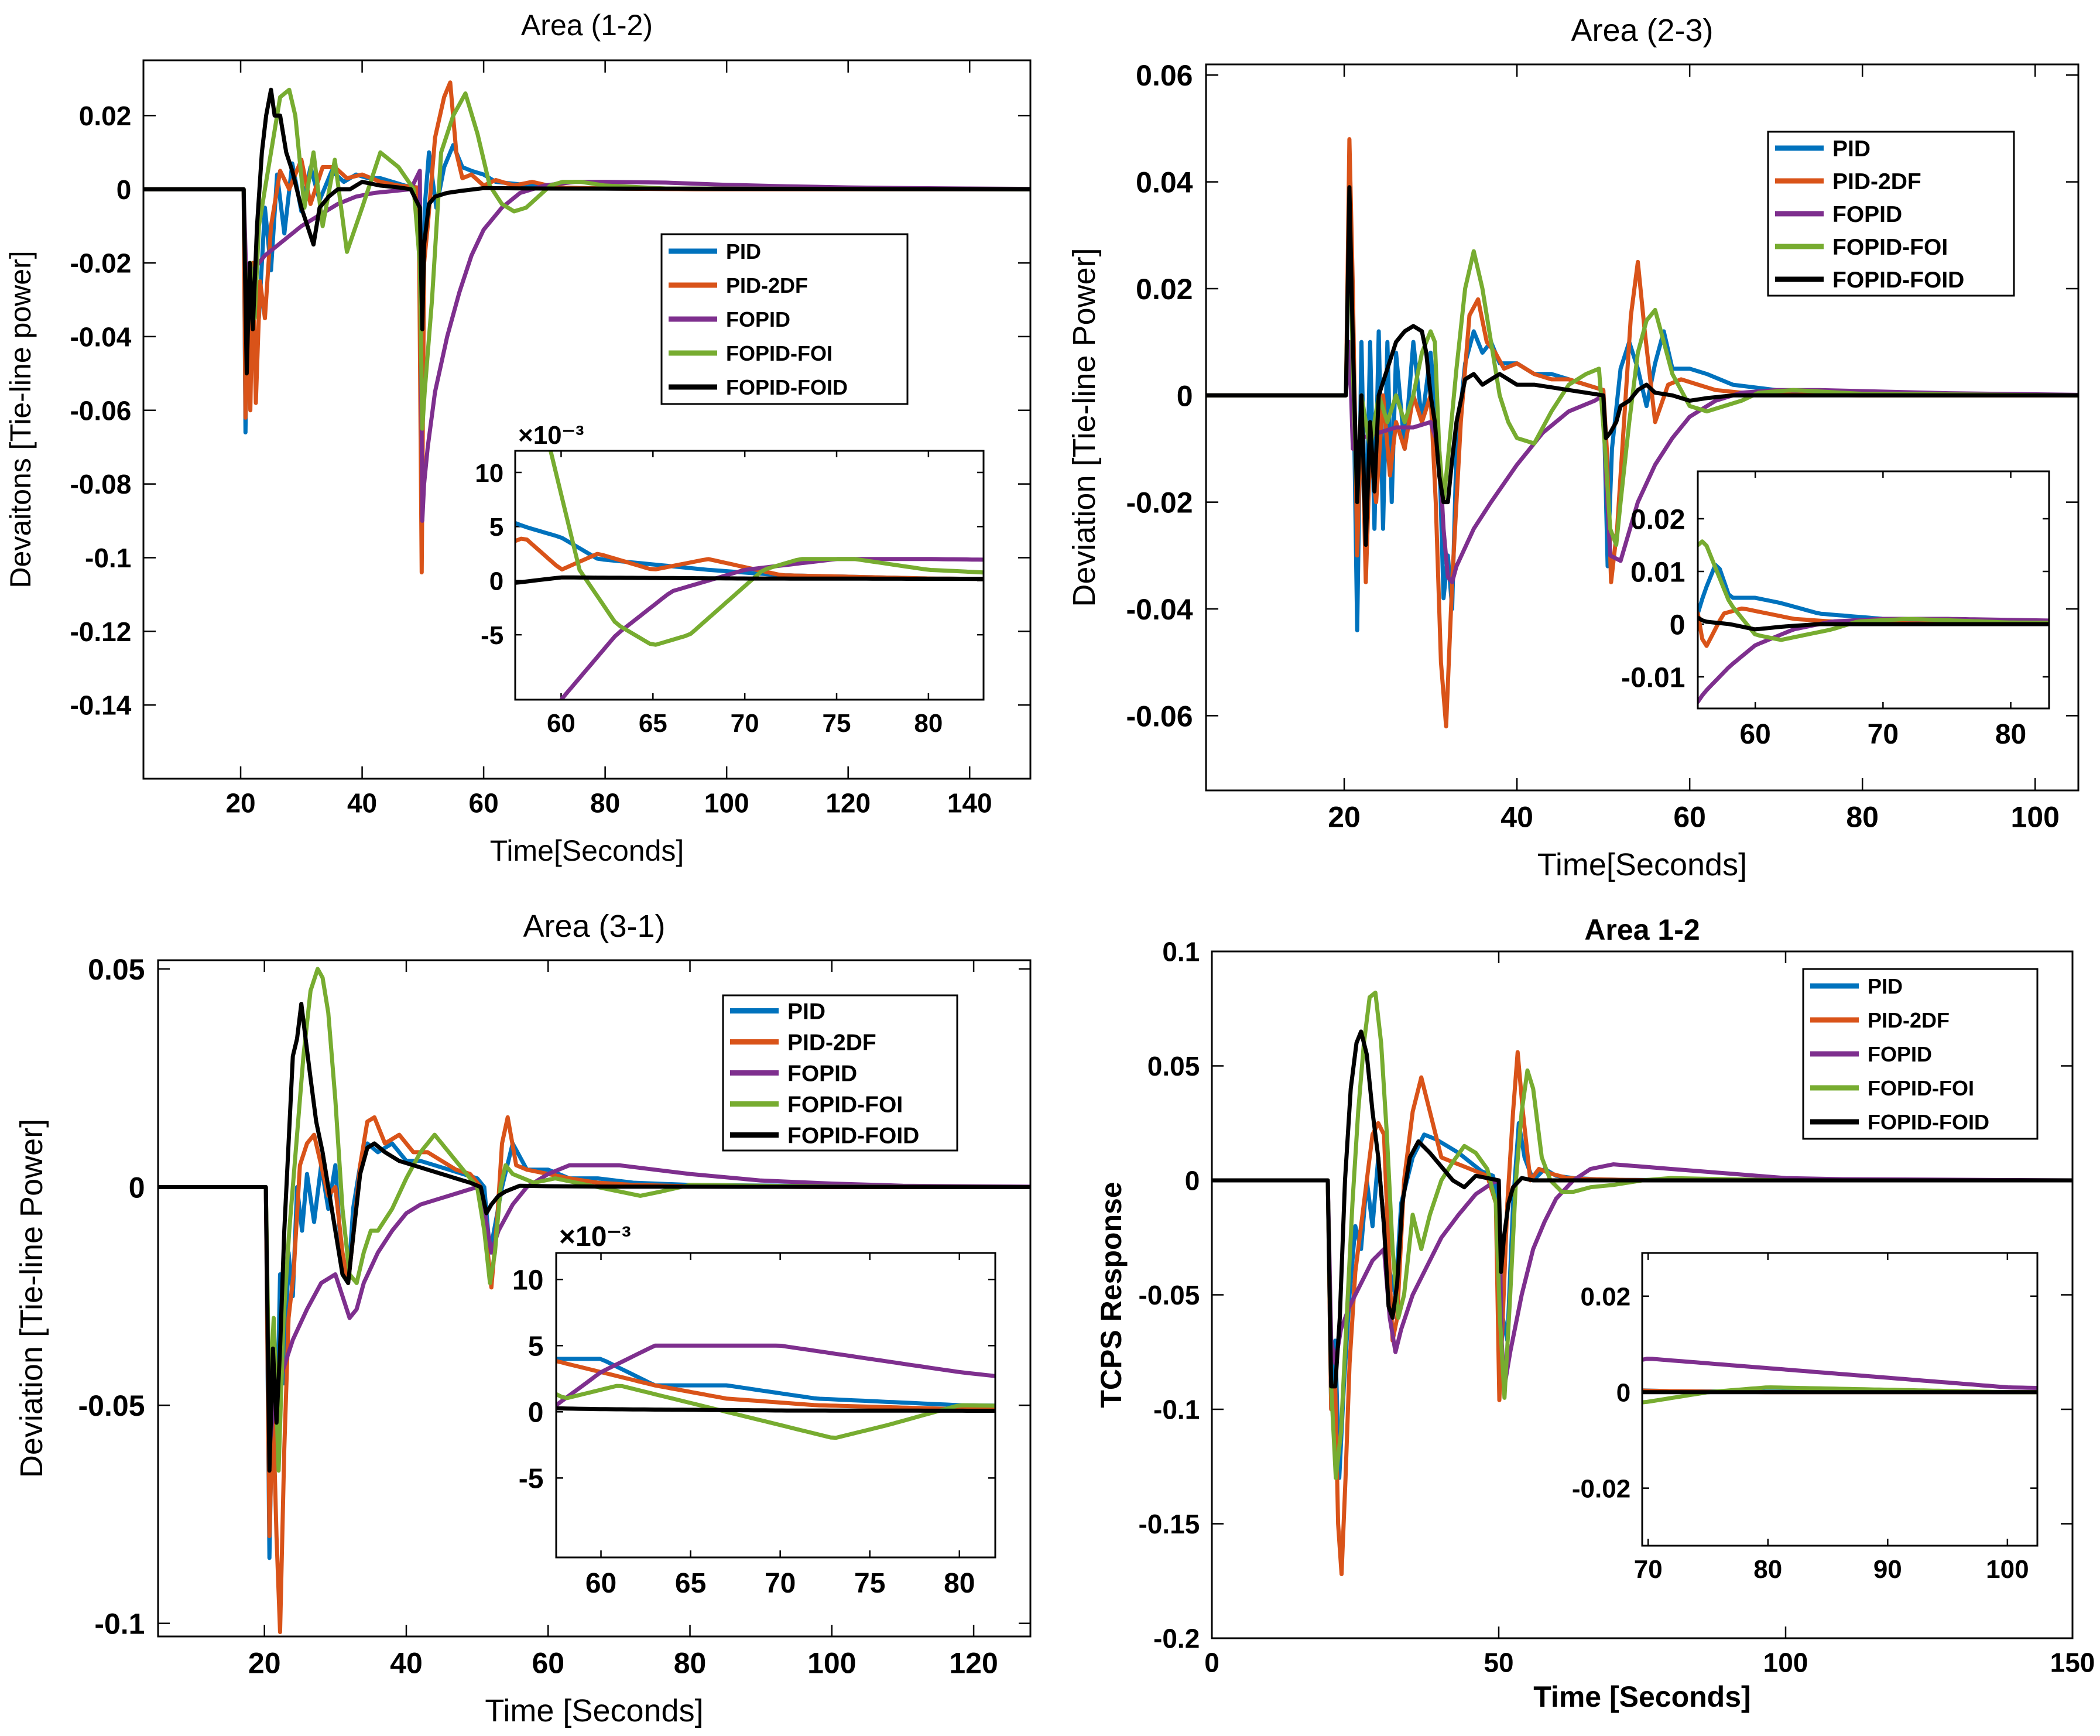 The height and width of the screenshot is (1736, 2100). Describe the element at coordinates (1169, 1295) in the screenshot. I see `main-ytick-label: -0.05` at that location.